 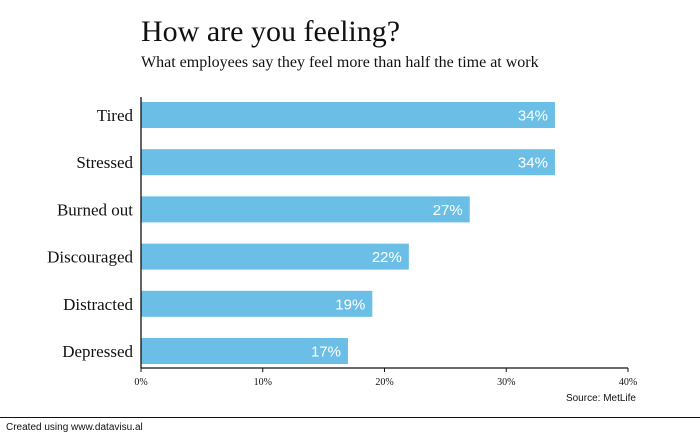 What do you see at coordinates (140, 382) in the screenshot?
I see `x-tick-label: 0%` at bounding box center [140, 382].